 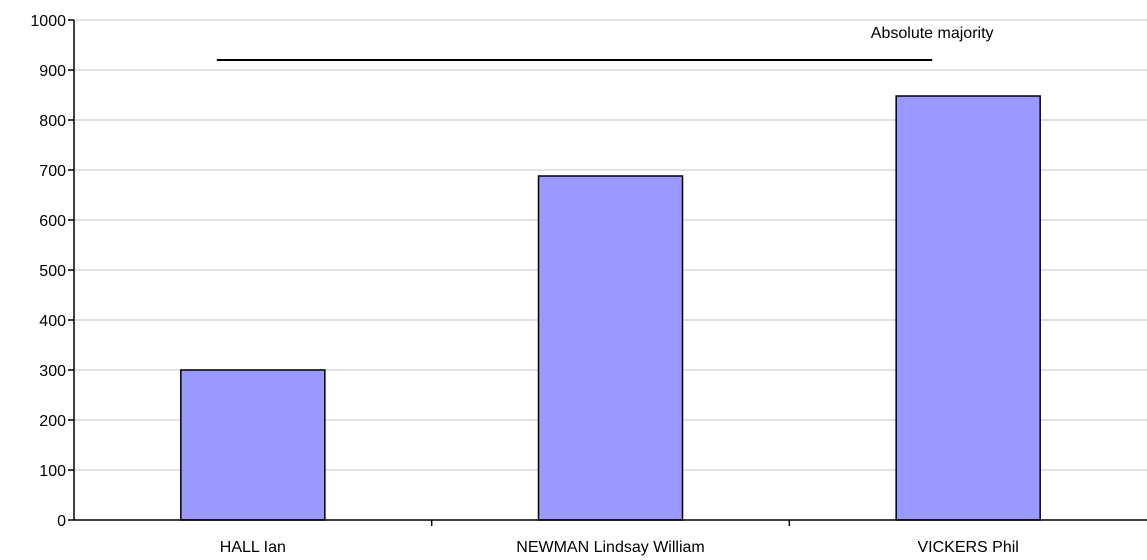 What do you see at coordinates (52, 471) in the screenshot?
I see `y-tick-label: 100` at bounding box center [52, 471].